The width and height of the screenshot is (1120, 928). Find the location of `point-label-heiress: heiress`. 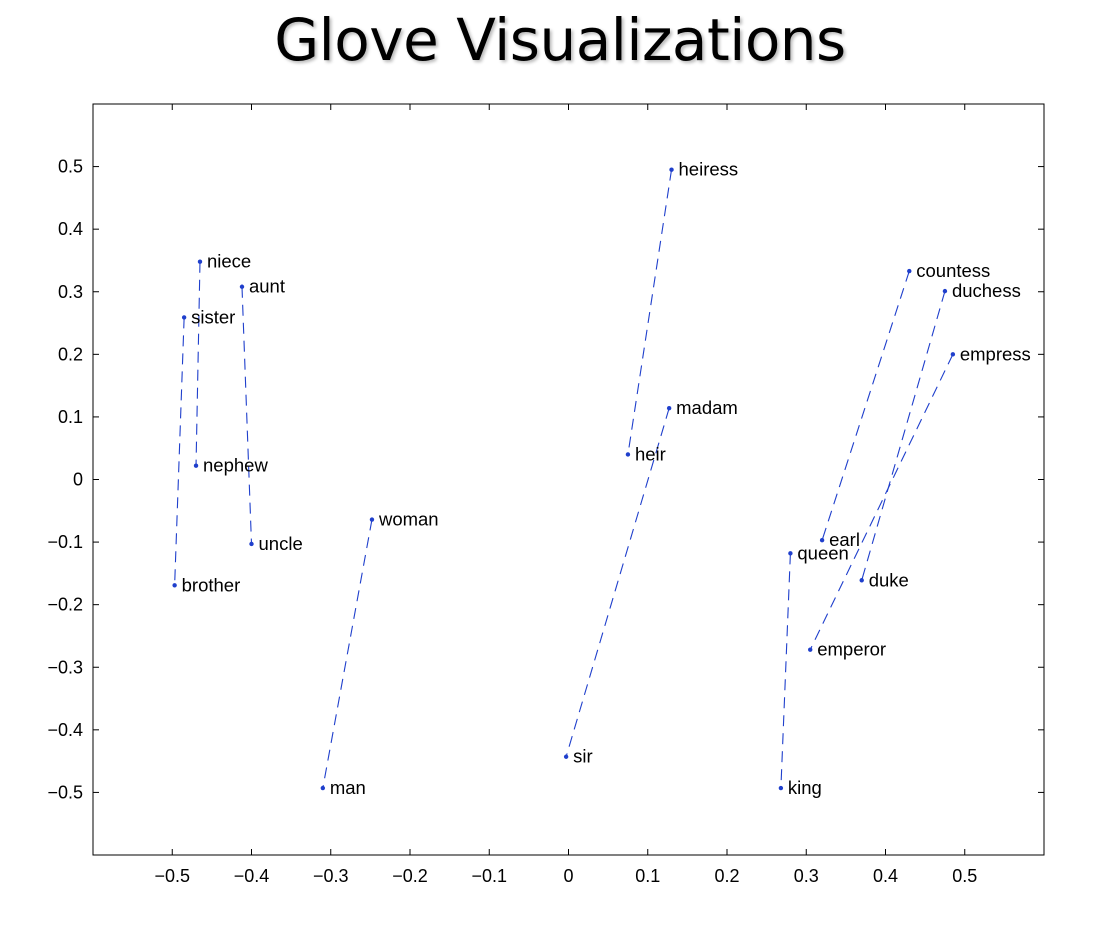

point-label-heiress: heiress is located at coordinates (709, 169).